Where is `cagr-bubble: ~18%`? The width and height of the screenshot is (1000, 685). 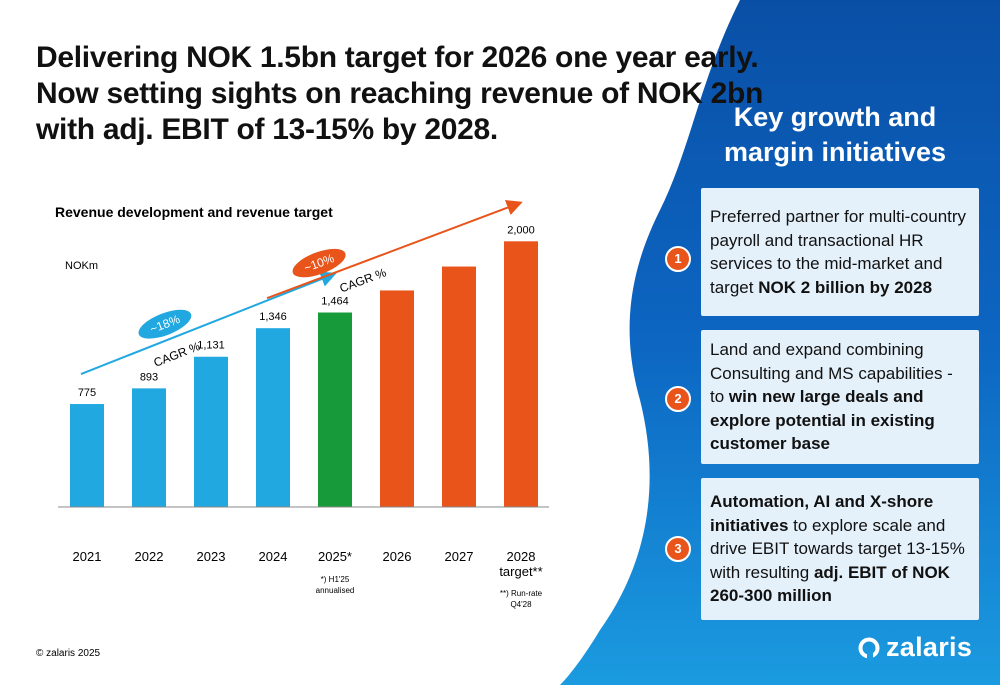
cagr-bubble: ~18% is located at coordinates (165, 324).